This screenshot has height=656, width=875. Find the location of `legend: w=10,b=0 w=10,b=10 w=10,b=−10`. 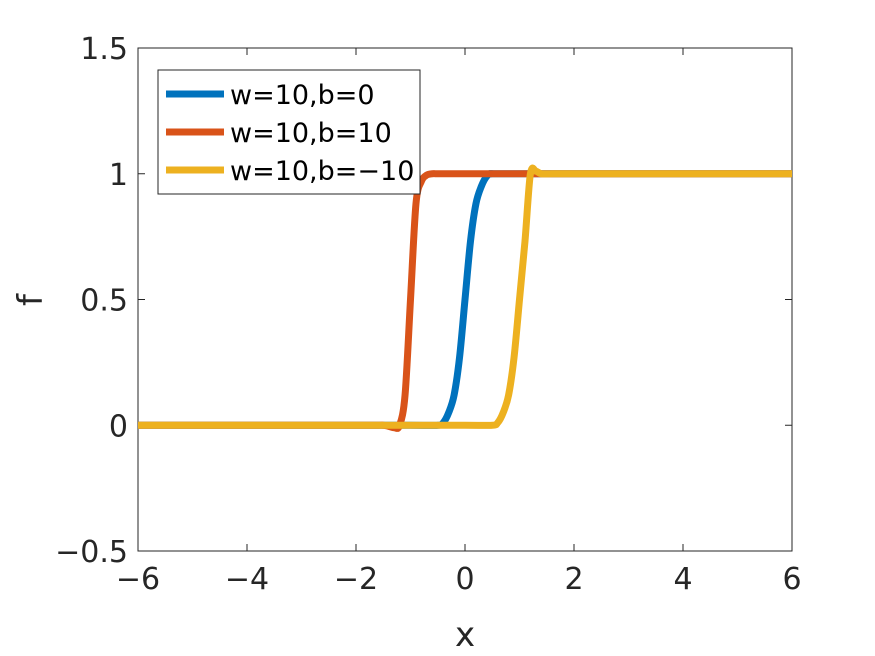

legend: w=10,b=0 w=10,b=10 w=10,b=−10 is located at coordinates (289, 132).